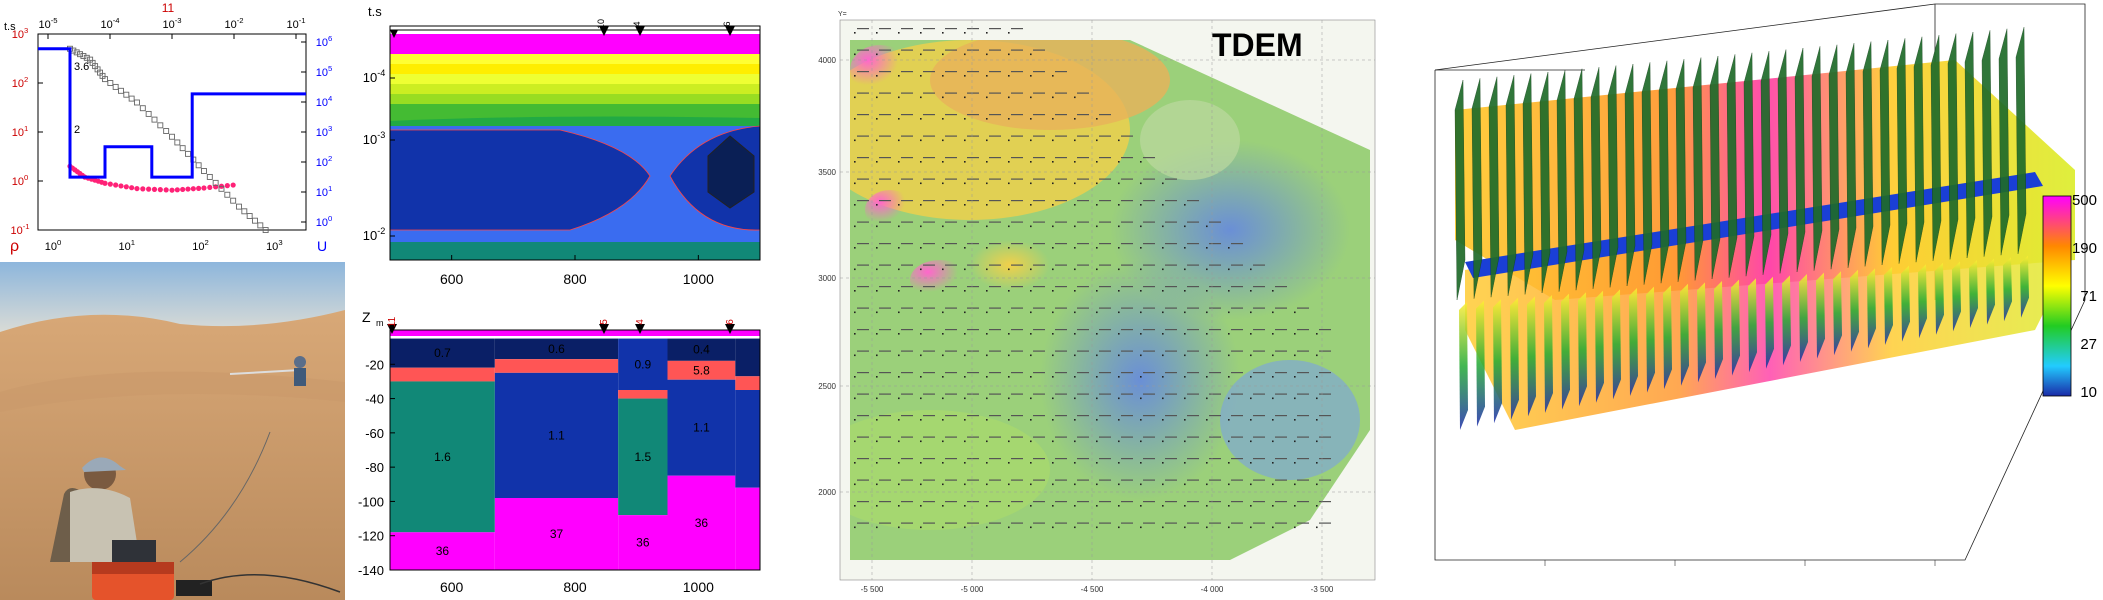  What do you see at coordinates (570, 150) in the screenshot?
I see `time-section-chart: t.s 10-410-310-2 600 800 1000 10 4 6` at bounding box center [570, 150].